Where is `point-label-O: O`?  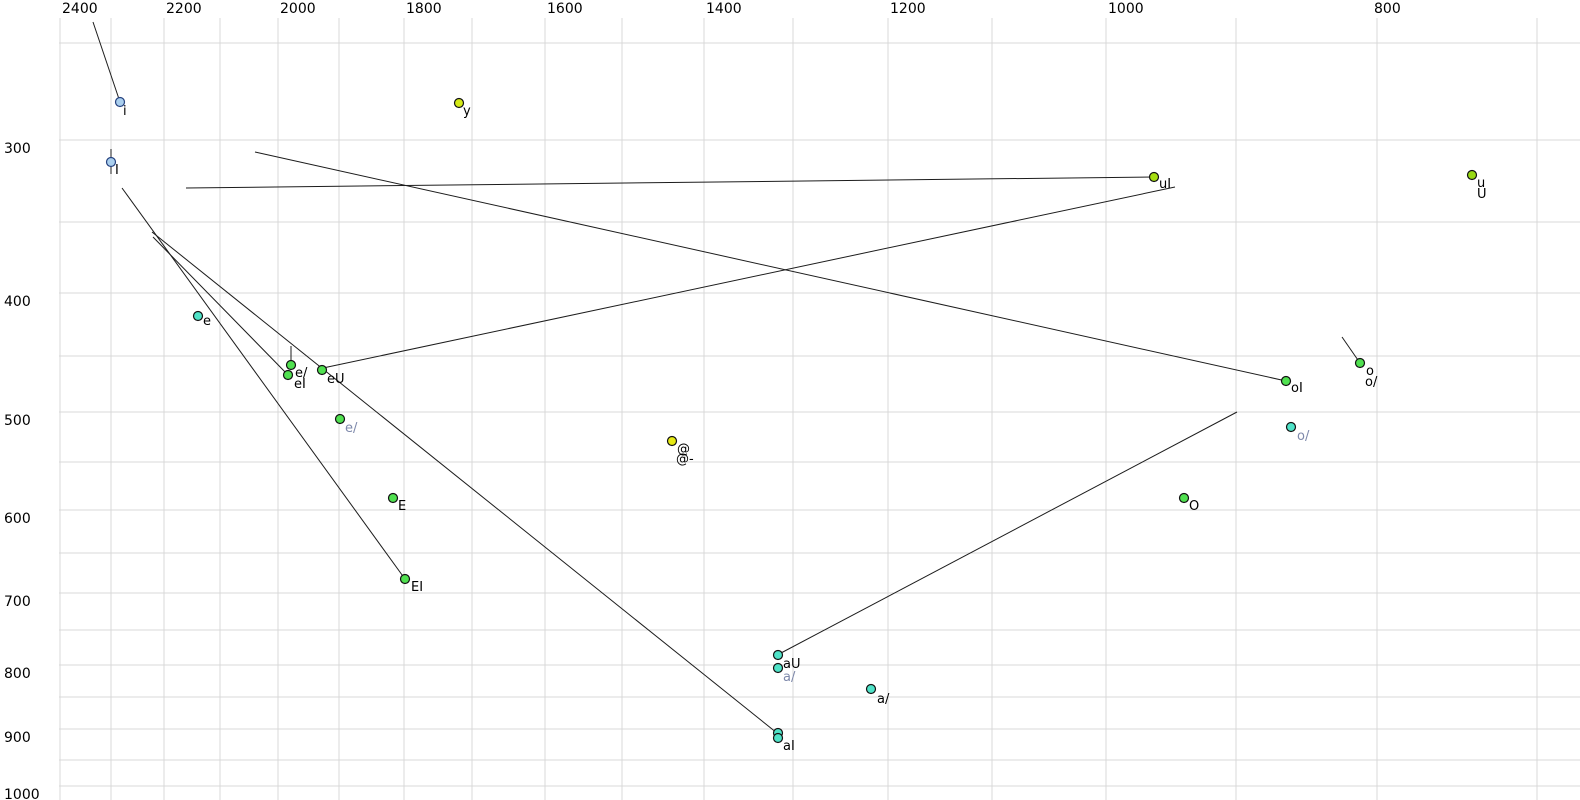
point-label-O: O is located at coordinates (1194, 506).